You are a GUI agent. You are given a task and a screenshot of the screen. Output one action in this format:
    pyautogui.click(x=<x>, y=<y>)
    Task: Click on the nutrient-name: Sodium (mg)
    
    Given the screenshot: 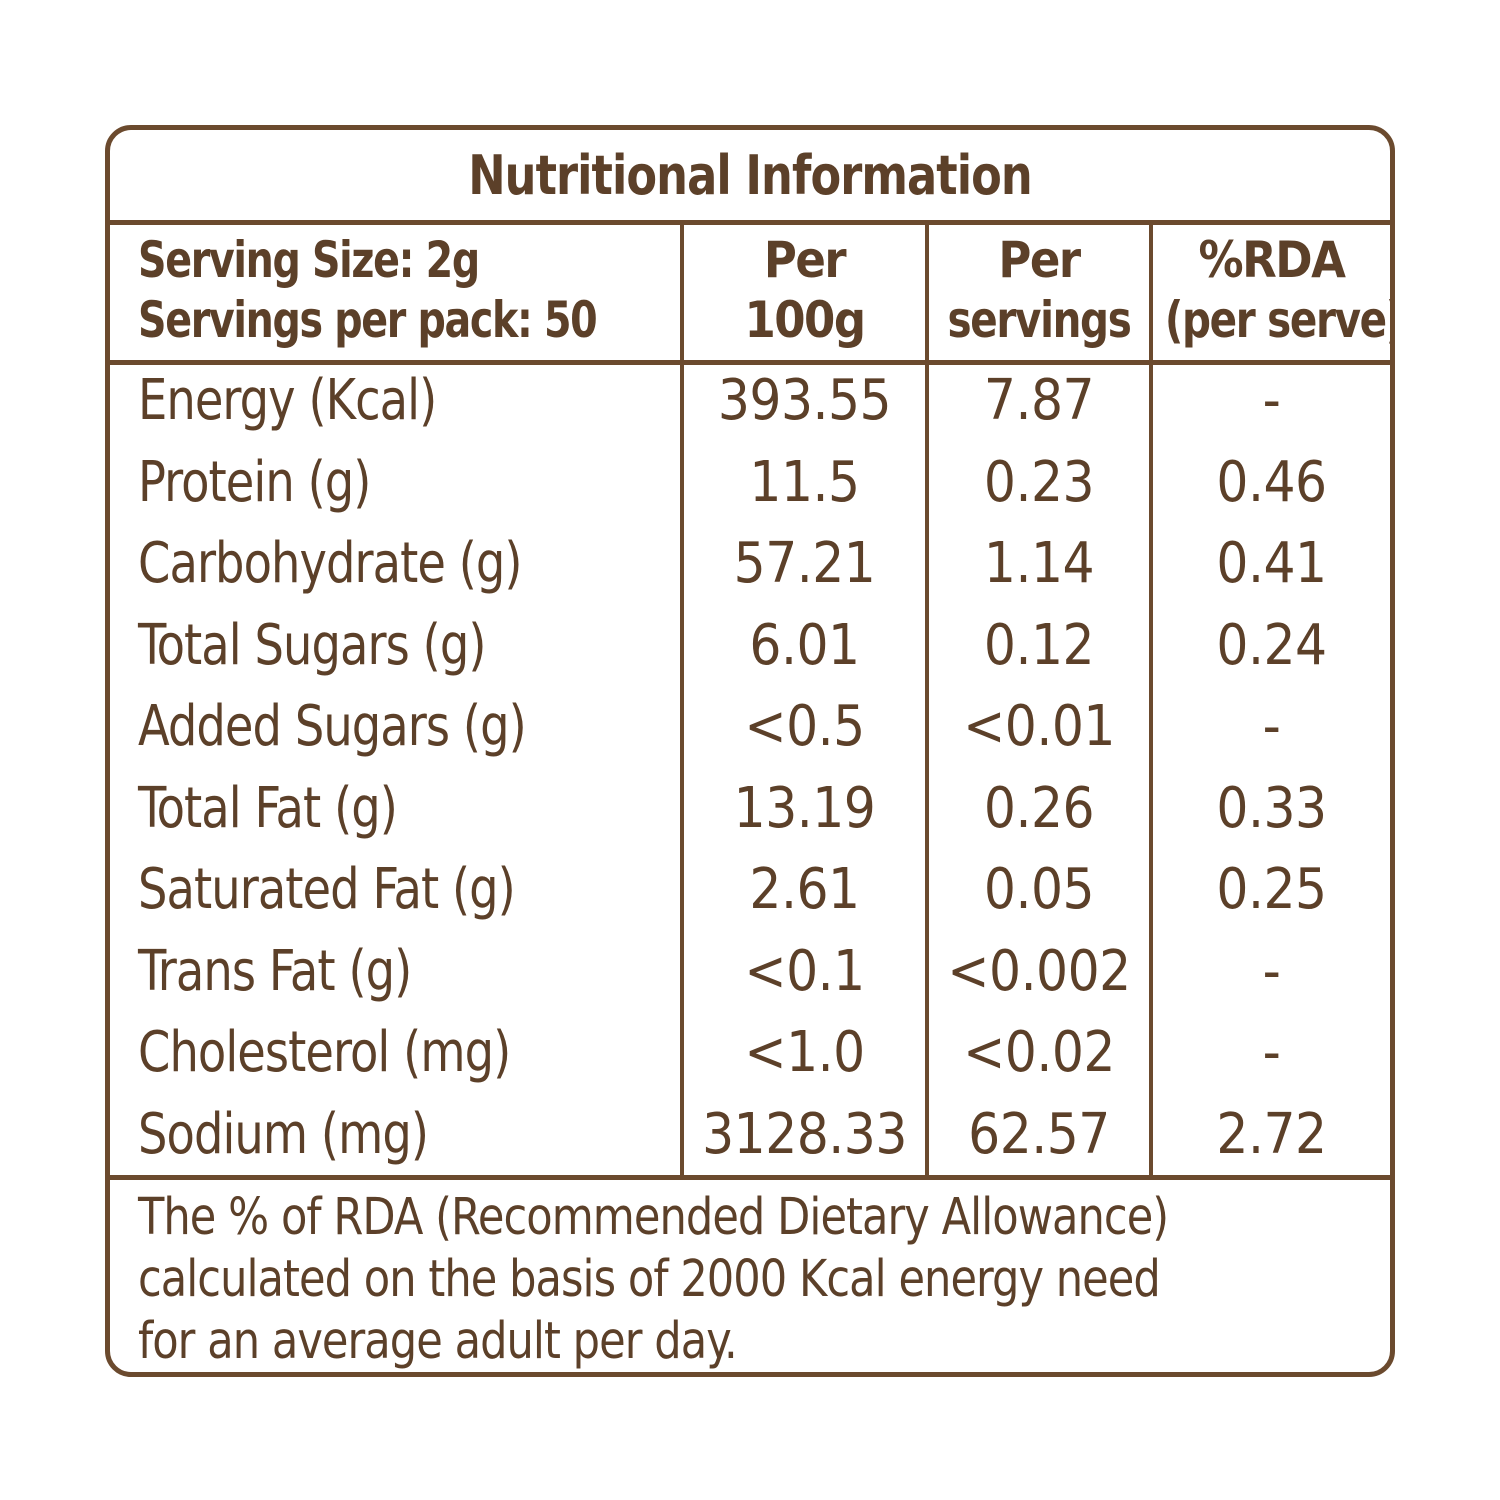 What is the action you would take?
    pyautogui.click(x=283, y=1134)
    